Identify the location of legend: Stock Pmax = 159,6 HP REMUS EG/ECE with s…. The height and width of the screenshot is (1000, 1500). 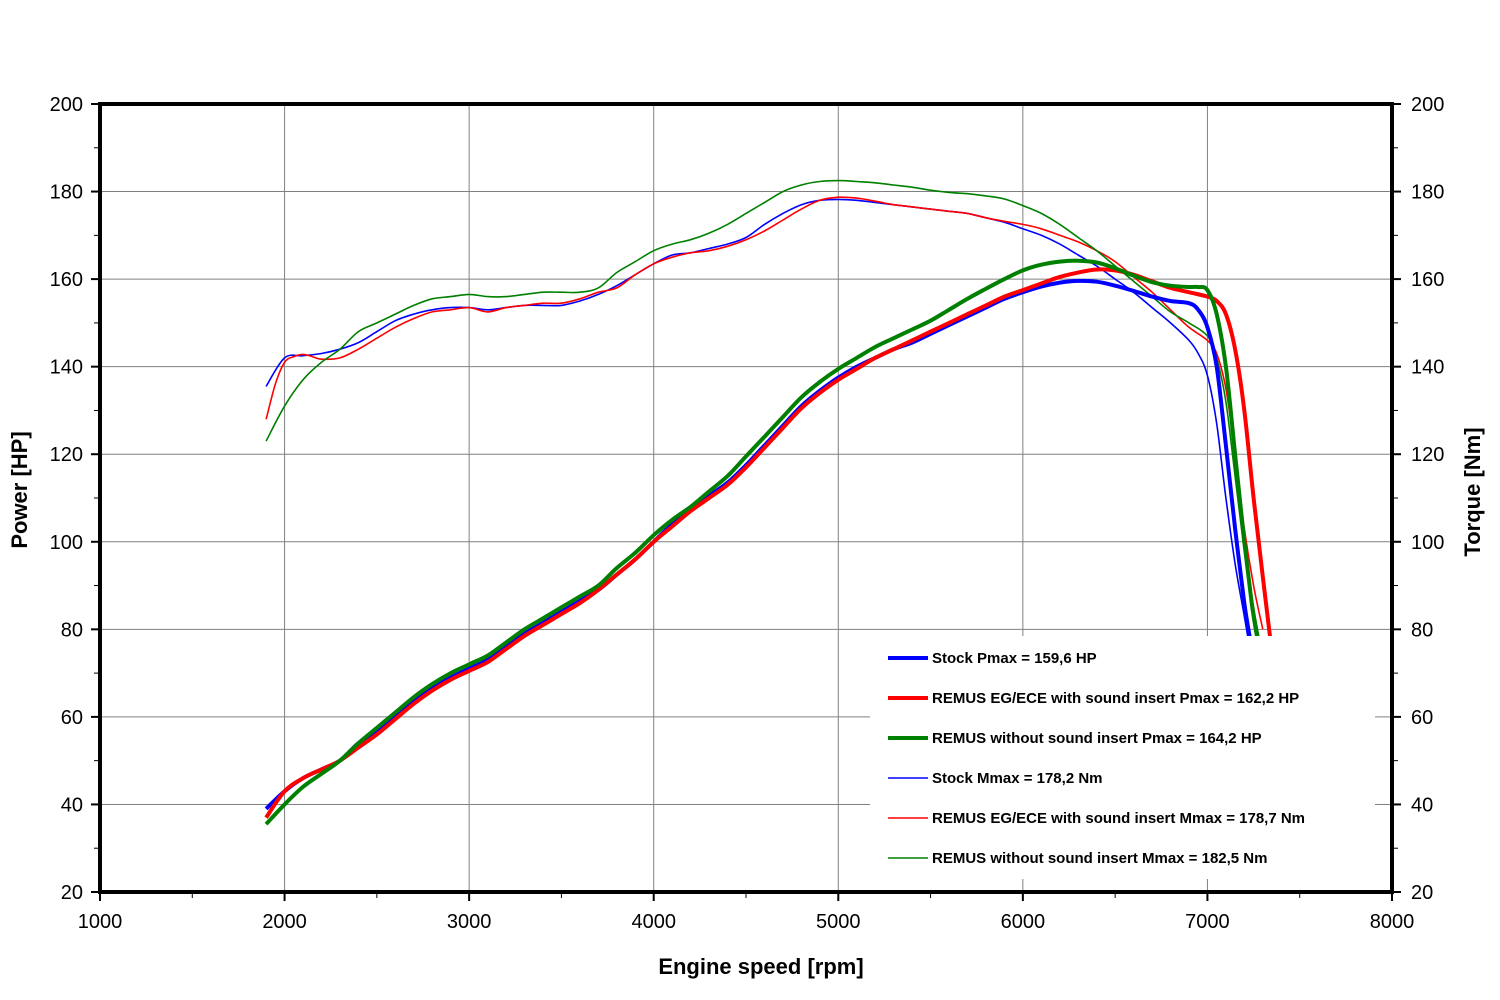
(1122, 757).